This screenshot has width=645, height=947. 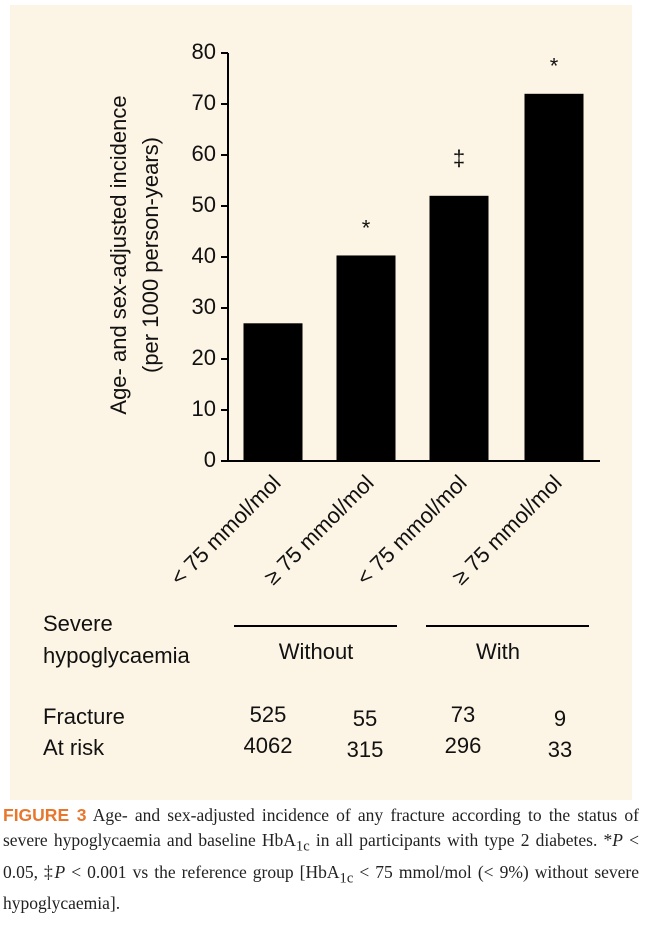 What do you see at coordinates (202, 871) in the screenshot?
I see `caption-text: < 0.001 vs the reference group [HbA` at bounding box center [202, 871].